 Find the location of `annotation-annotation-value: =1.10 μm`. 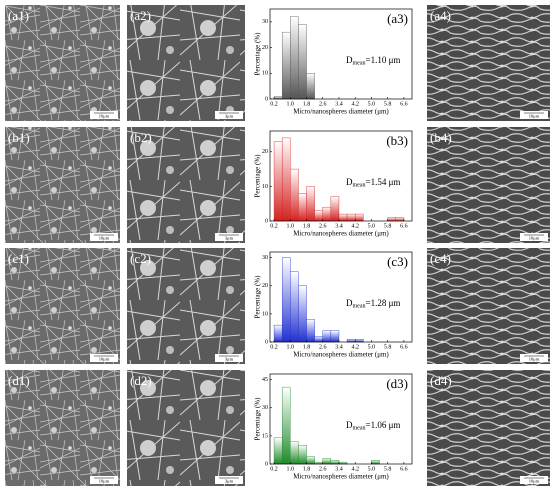

annotation-annotation-value: =1.10 μm is located at coordinates (383, 60).